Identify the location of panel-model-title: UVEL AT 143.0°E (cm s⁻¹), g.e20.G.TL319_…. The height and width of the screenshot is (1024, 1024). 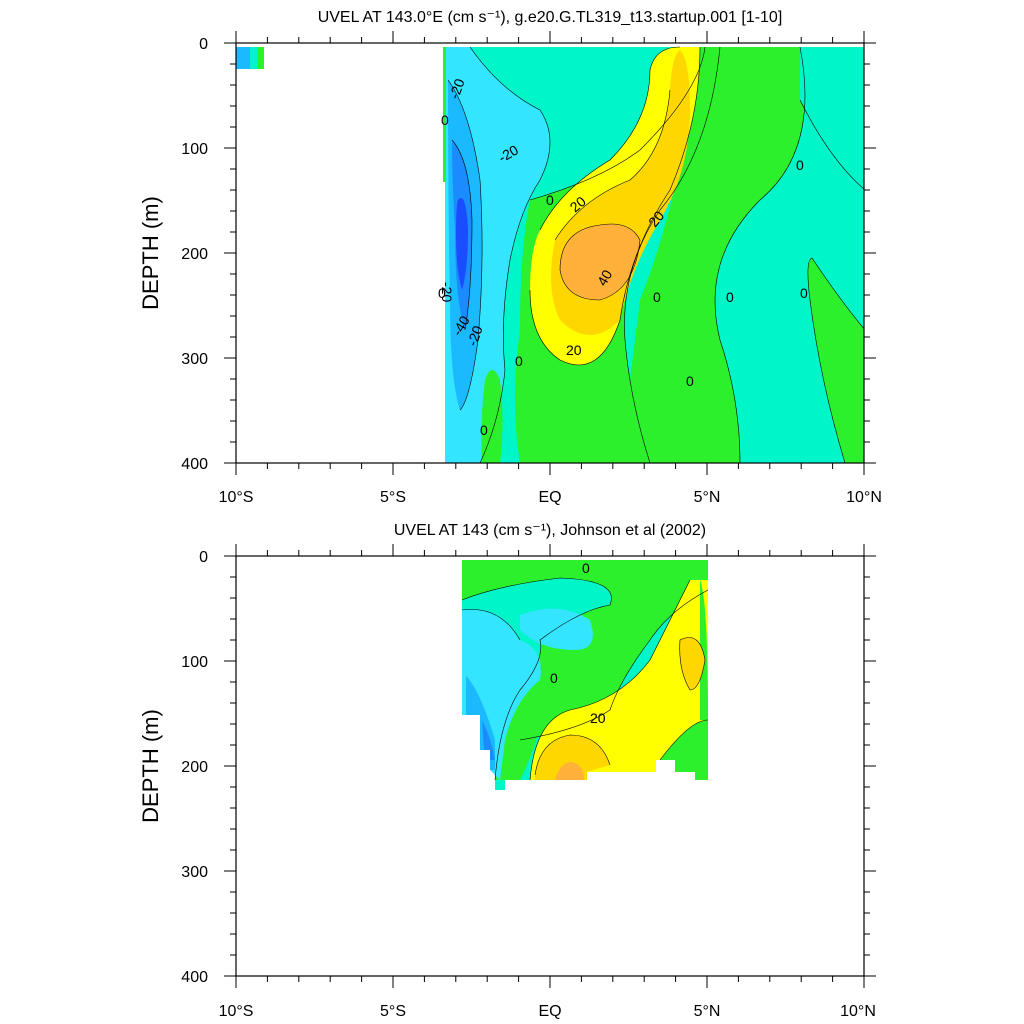
(550, 17).